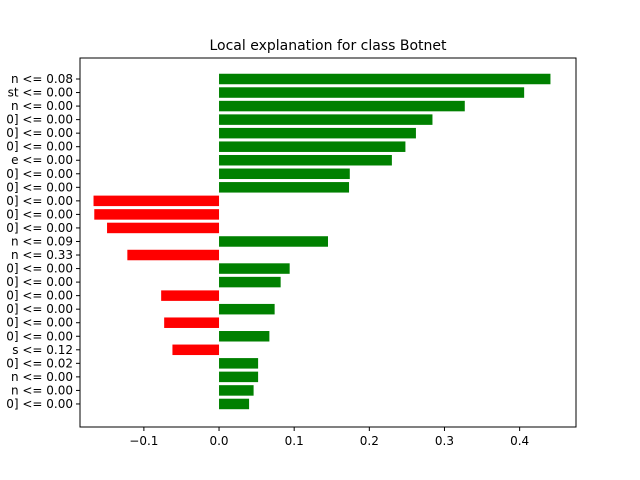 The image size is (640, 480). Describe the element at coordinates (39, 363) in the screenshot. I see `y-tick-label: 0] <= 0.02` at that location.